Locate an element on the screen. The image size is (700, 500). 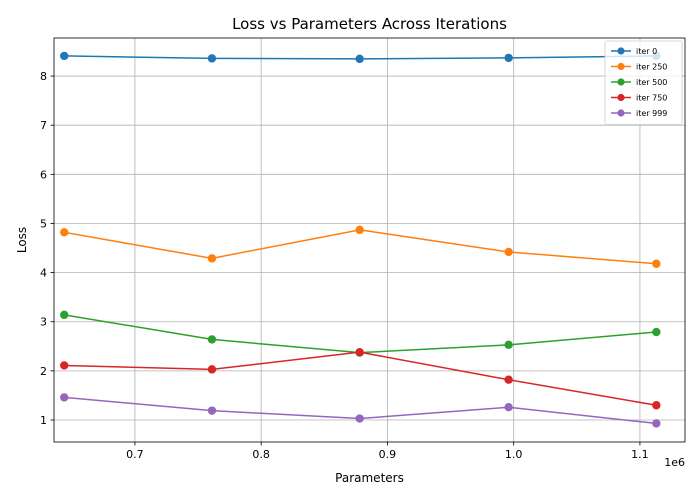
legend-item: iter 500 is located at coordinates (639, 82).